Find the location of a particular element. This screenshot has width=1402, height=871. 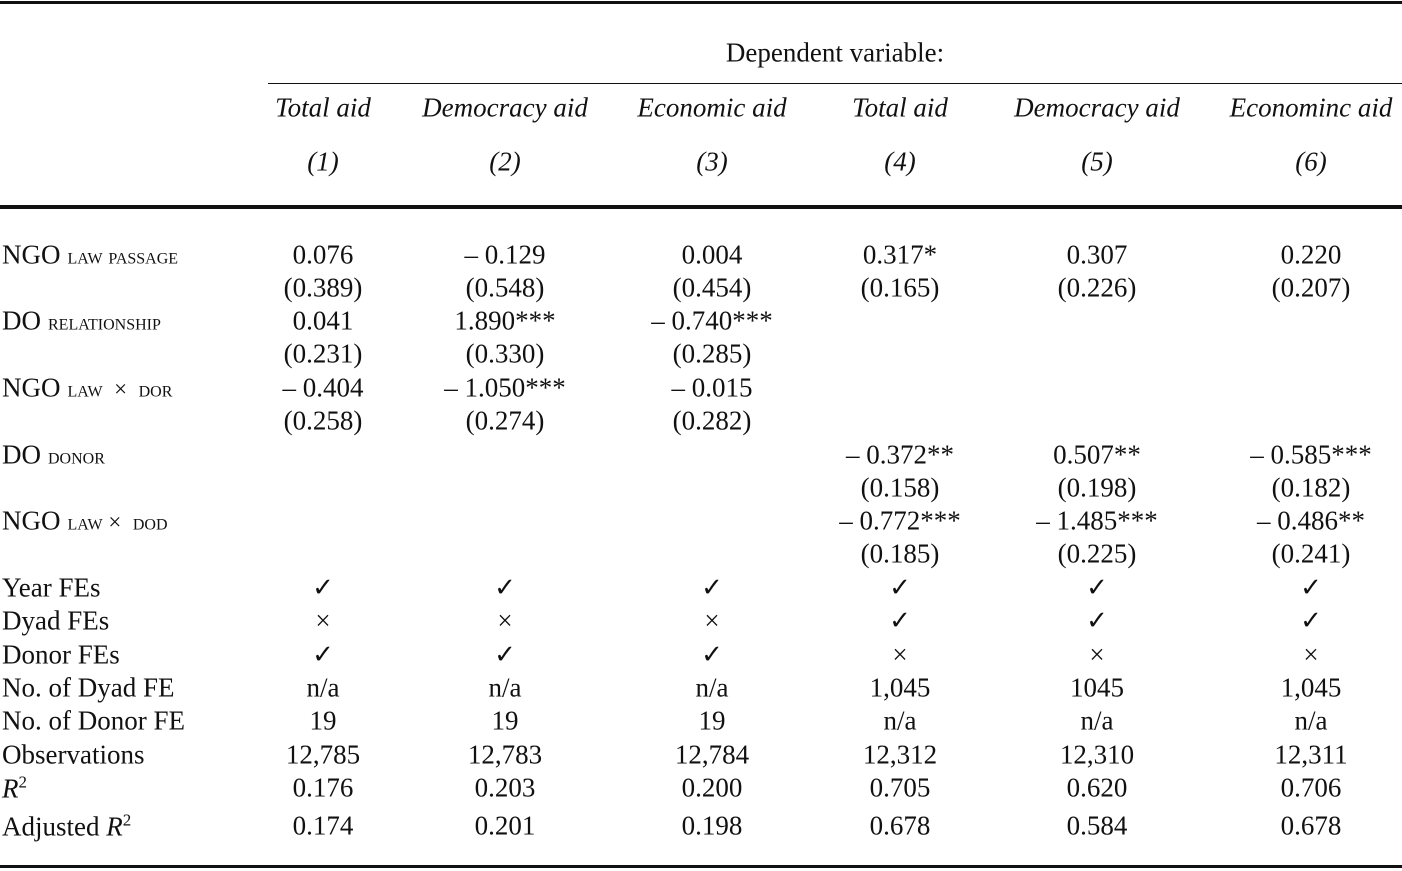

standard-error: (0.165) is located at coordinates (900, 287).